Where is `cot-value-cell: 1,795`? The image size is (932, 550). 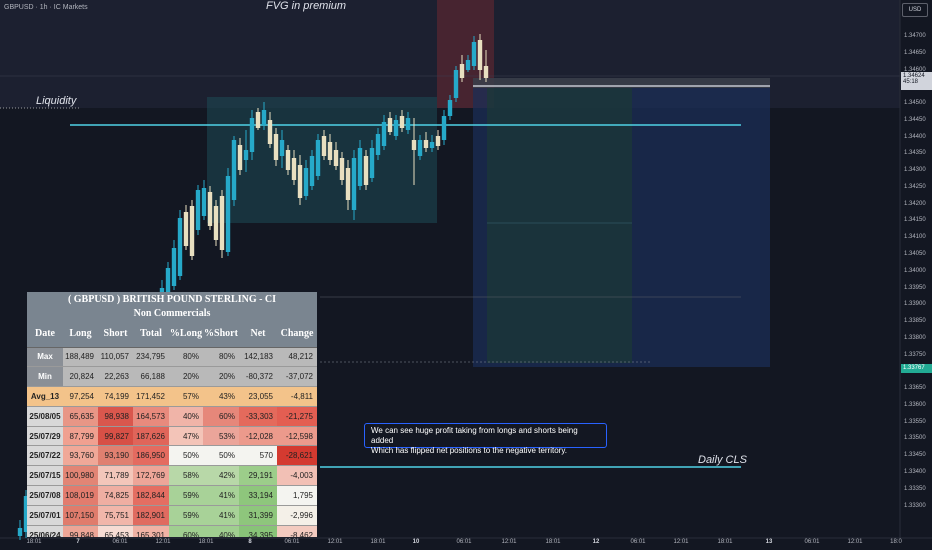 cot-value-cell: 1,795 is located at coordinates (297, 495).